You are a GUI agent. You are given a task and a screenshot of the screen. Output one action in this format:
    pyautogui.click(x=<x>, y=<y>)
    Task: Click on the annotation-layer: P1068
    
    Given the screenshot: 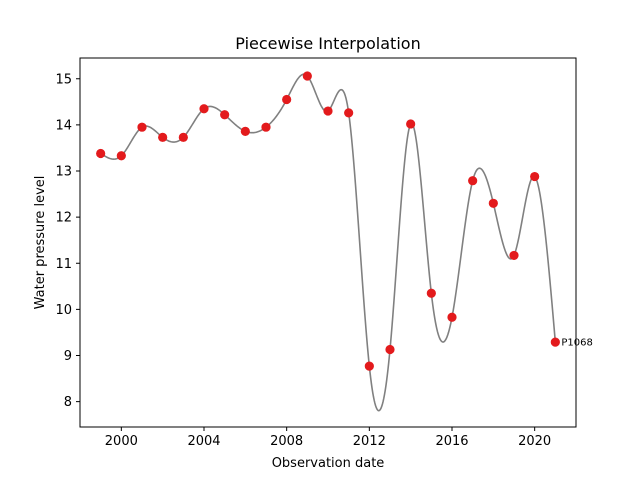 What is the action you would take?
    pyautogui.click(x=576, y=343)
    